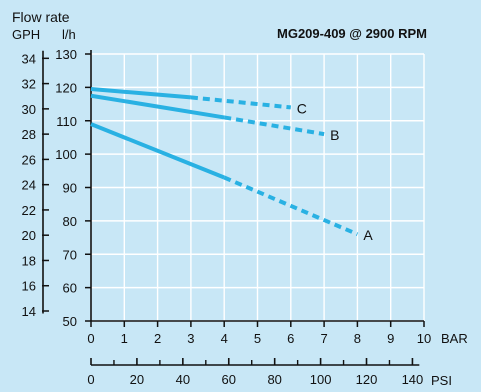 The image size is (481, 392). What do you see at coordinates (29, 58) in the screenshot?
I see `y-gph-tick-label: 34` at bounding box center [29, 58].